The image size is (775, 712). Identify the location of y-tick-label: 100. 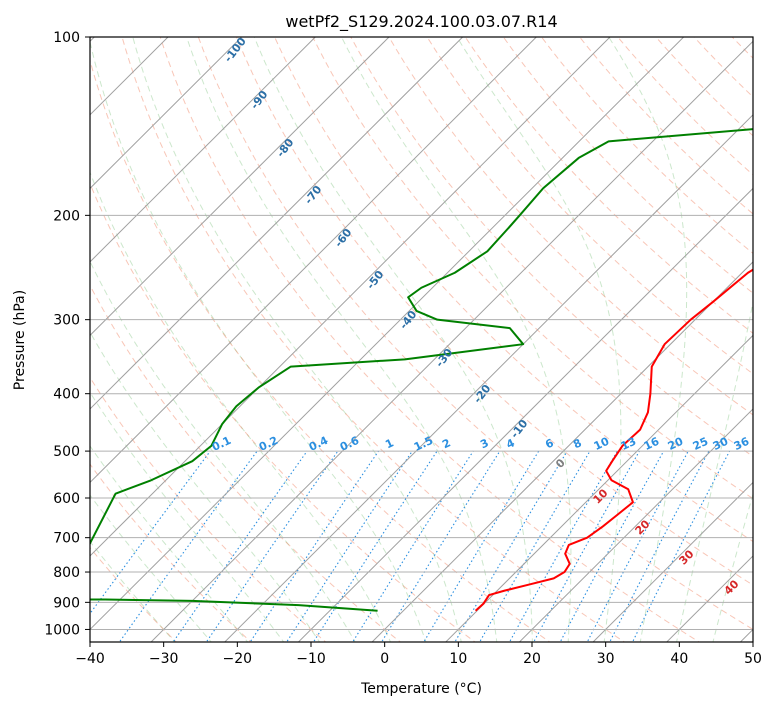
(66, 38).